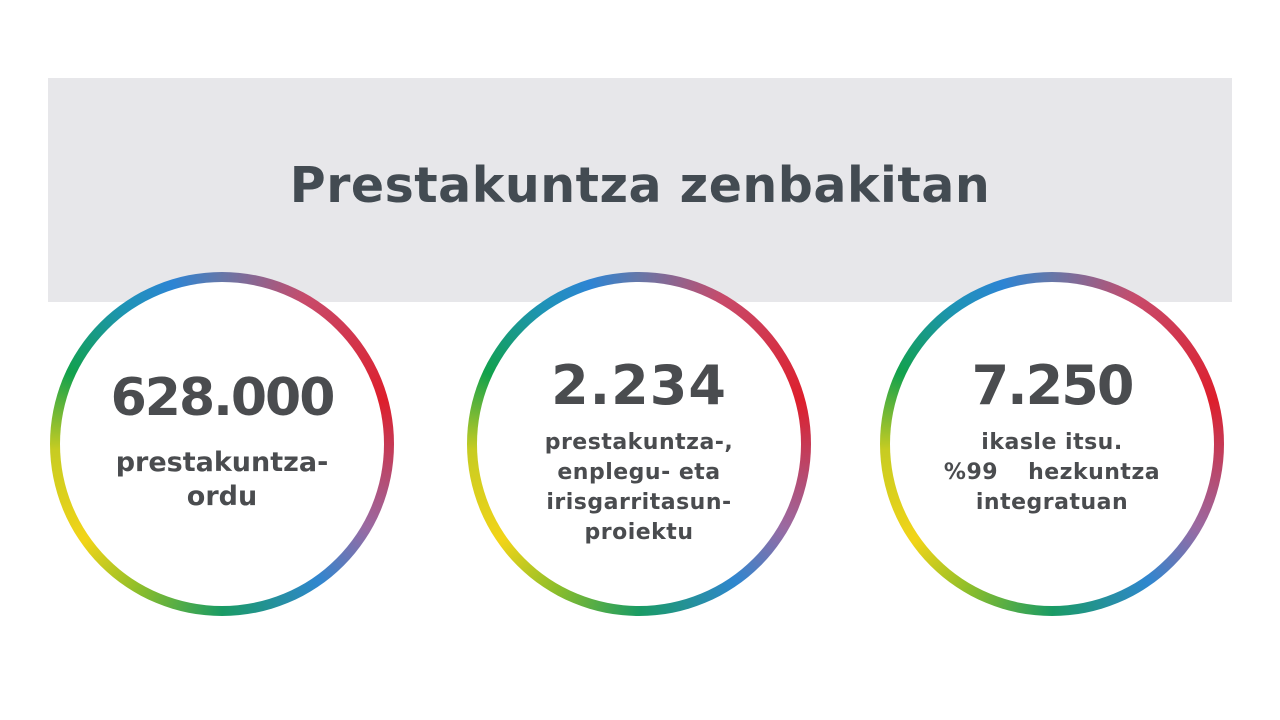 The height and width of the screenshot is (720, 1280). Describe the element at coordinates (639, 502) in the screenshot. I see `stat-label-line: irisgarritasun-` at that location.